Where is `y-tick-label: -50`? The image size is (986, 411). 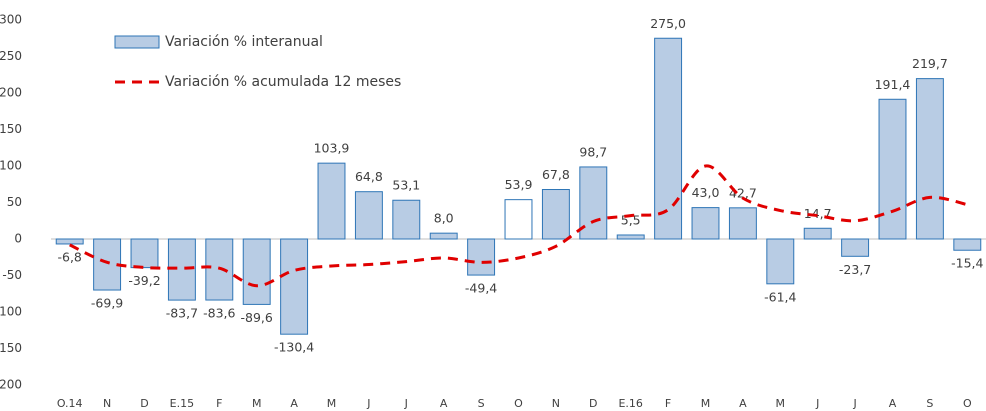
y-tick-label: -50 is located at coordinates (12, 275).